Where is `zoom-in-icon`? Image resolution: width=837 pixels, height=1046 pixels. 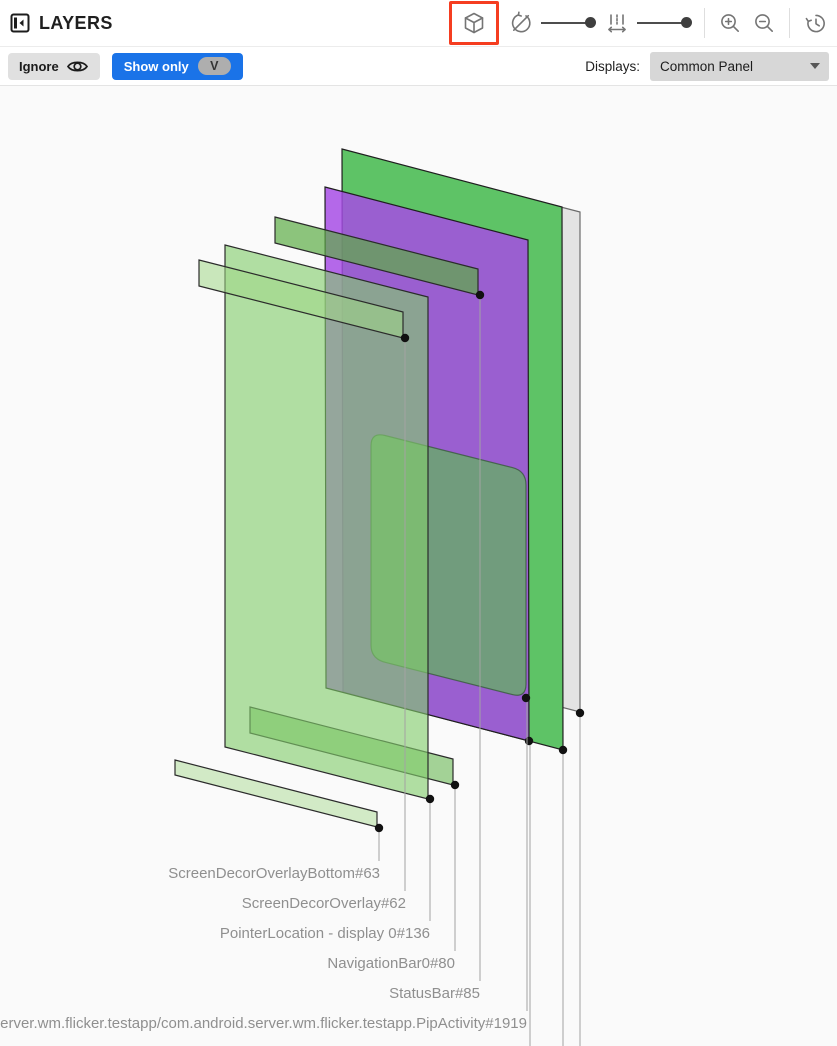 zoom-in-icon is located at coordinates (730, 23).